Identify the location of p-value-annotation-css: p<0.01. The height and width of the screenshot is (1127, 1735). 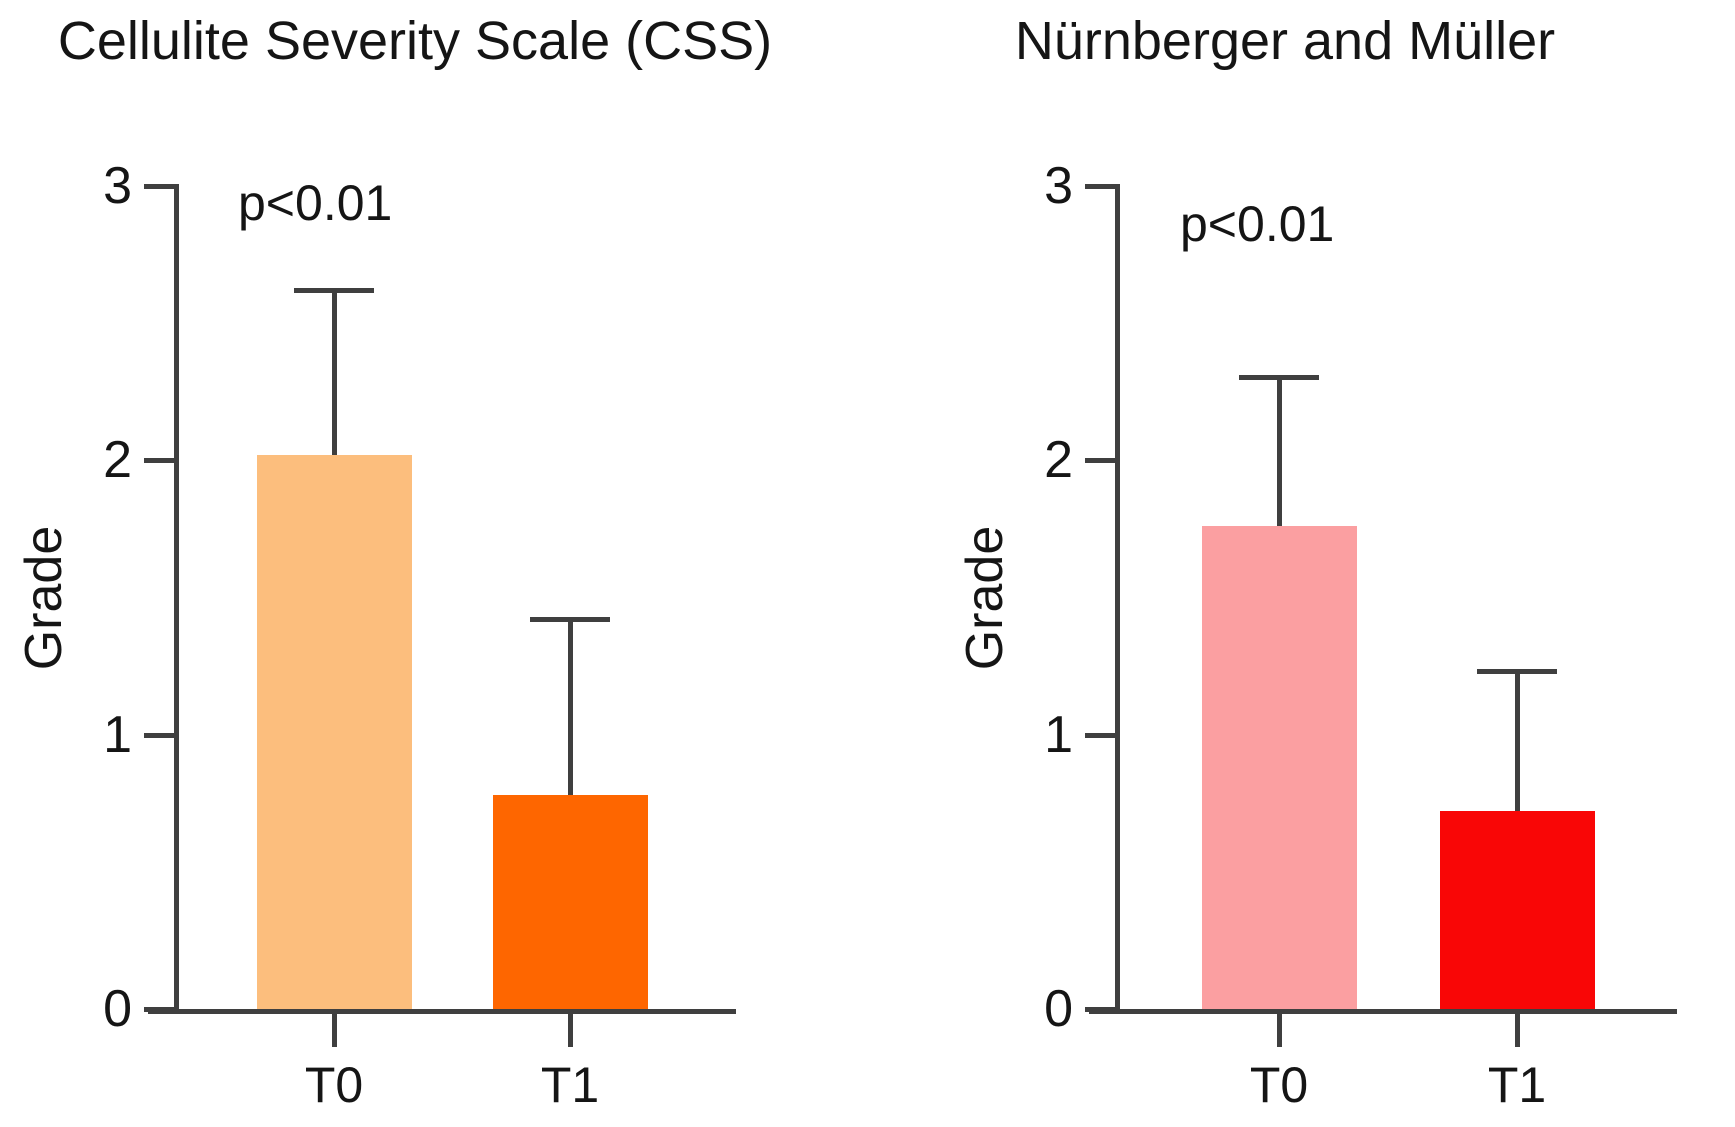
(315, 203).